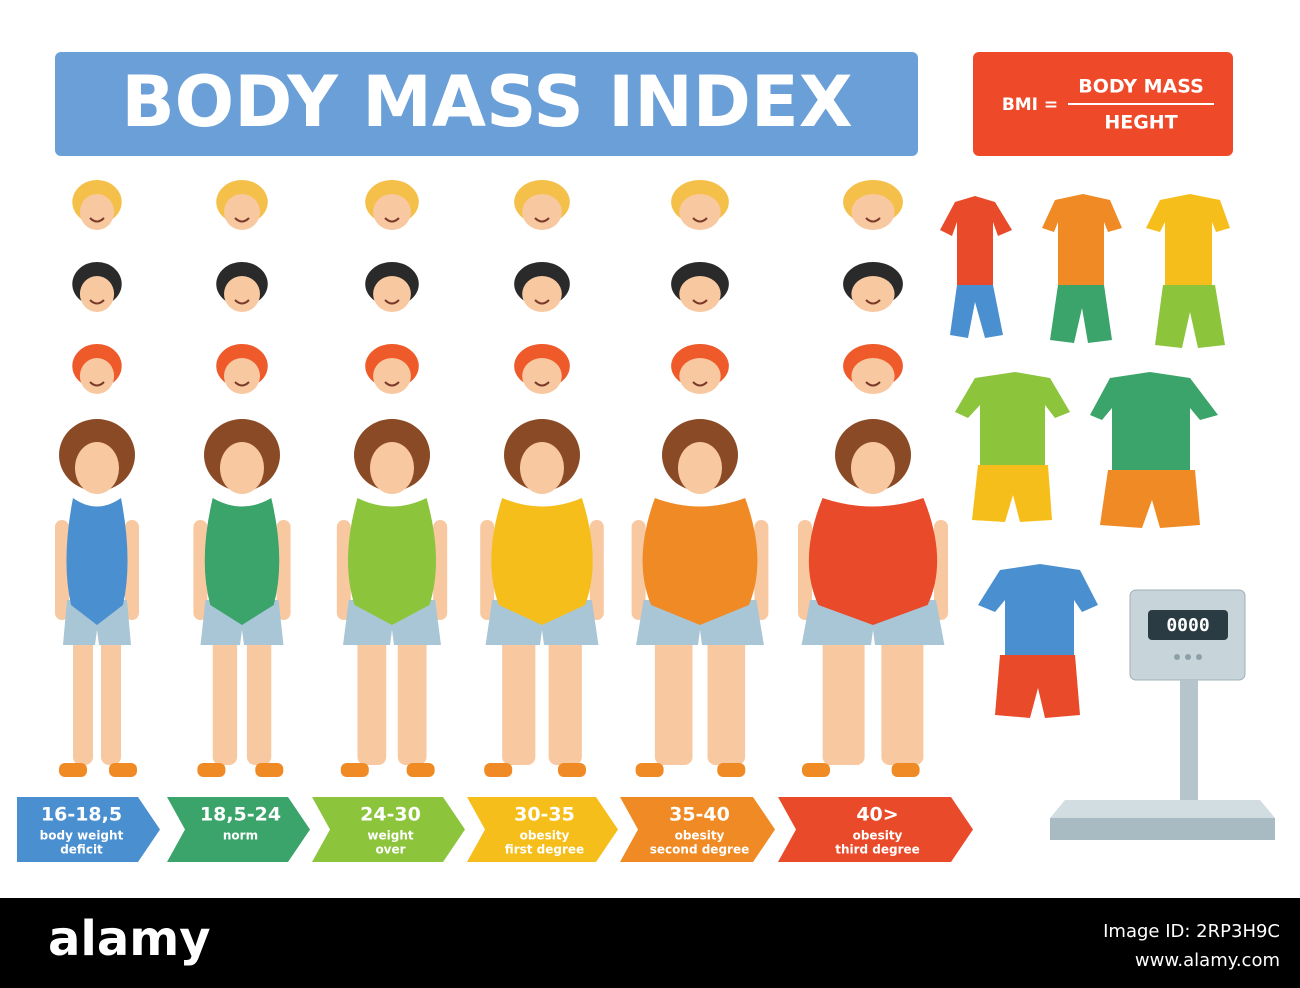  Describe the element at coordinates (1141, 87) in the screenshot. I see `formula-numerator: BODY MASS` at that location.